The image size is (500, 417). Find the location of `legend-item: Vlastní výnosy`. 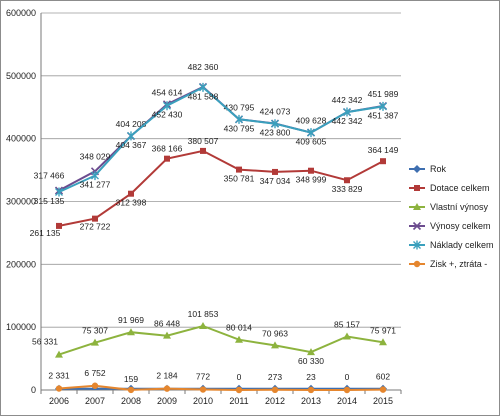

legend-item: Vlastní výnosy is located at coordinates (449, 207).